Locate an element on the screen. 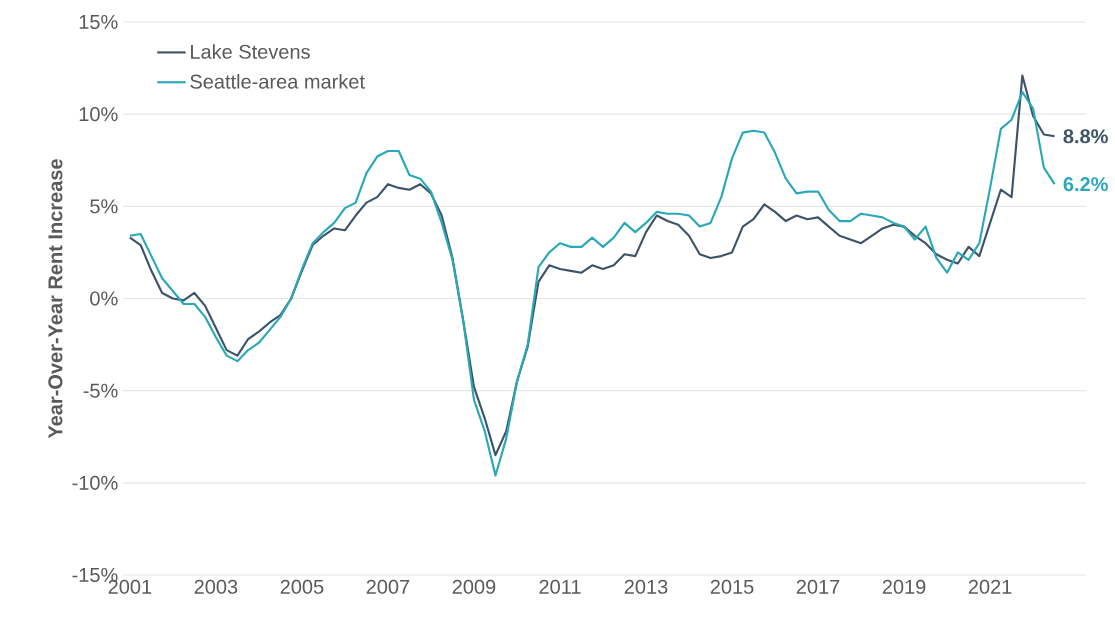 The width and height of the screenshot is (1115, 623). x-tick-label: 2015 is located at coordinates (732, 586).